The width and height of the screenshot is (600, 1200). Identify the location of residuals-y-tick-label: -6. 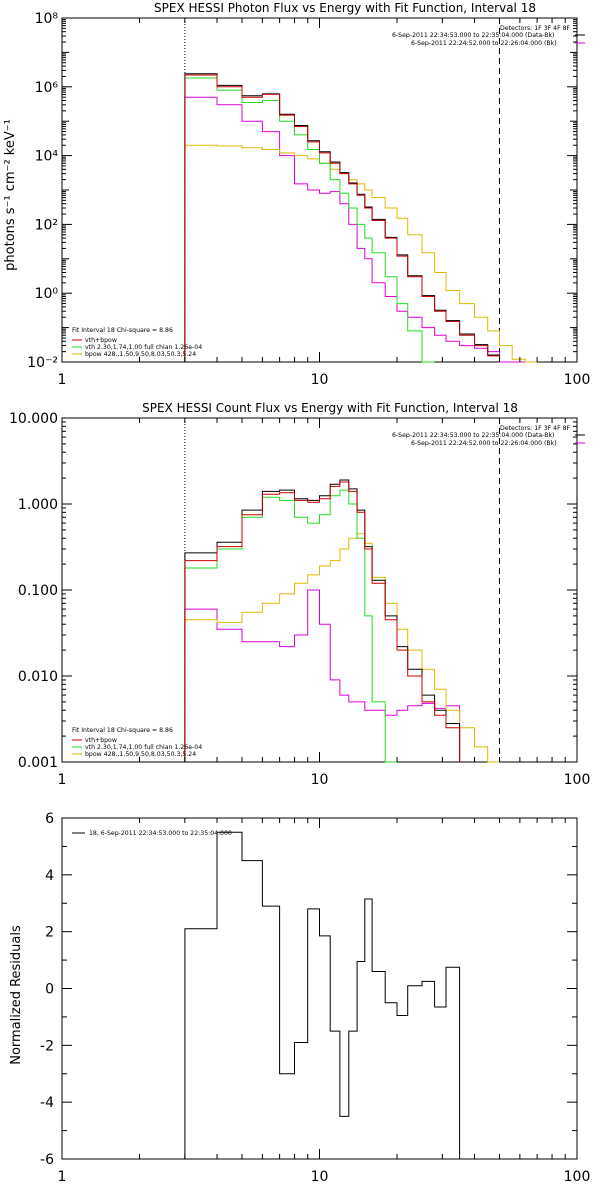
(47, 1160).